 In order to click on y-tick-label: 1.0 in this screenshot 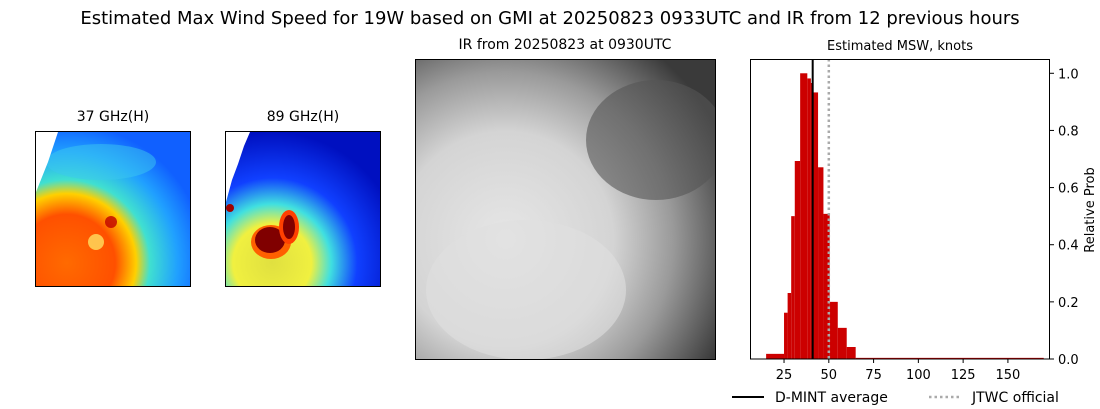, I will do `click(1068, 74)`.